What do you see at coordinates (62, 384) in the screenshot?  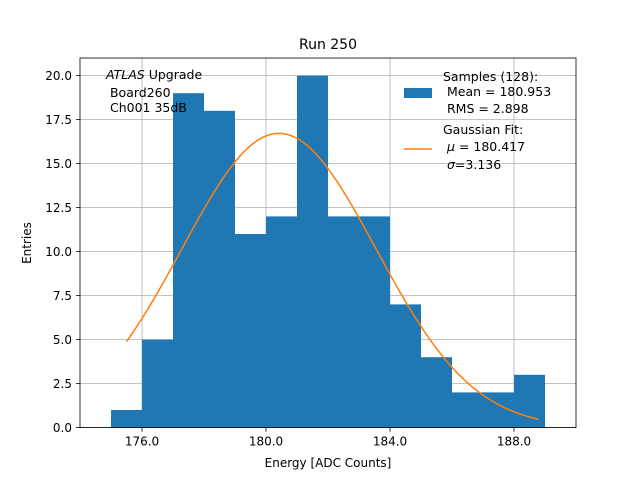 I see `y-tick-label-2.5: 2.5` at bounding box center [62, 384].